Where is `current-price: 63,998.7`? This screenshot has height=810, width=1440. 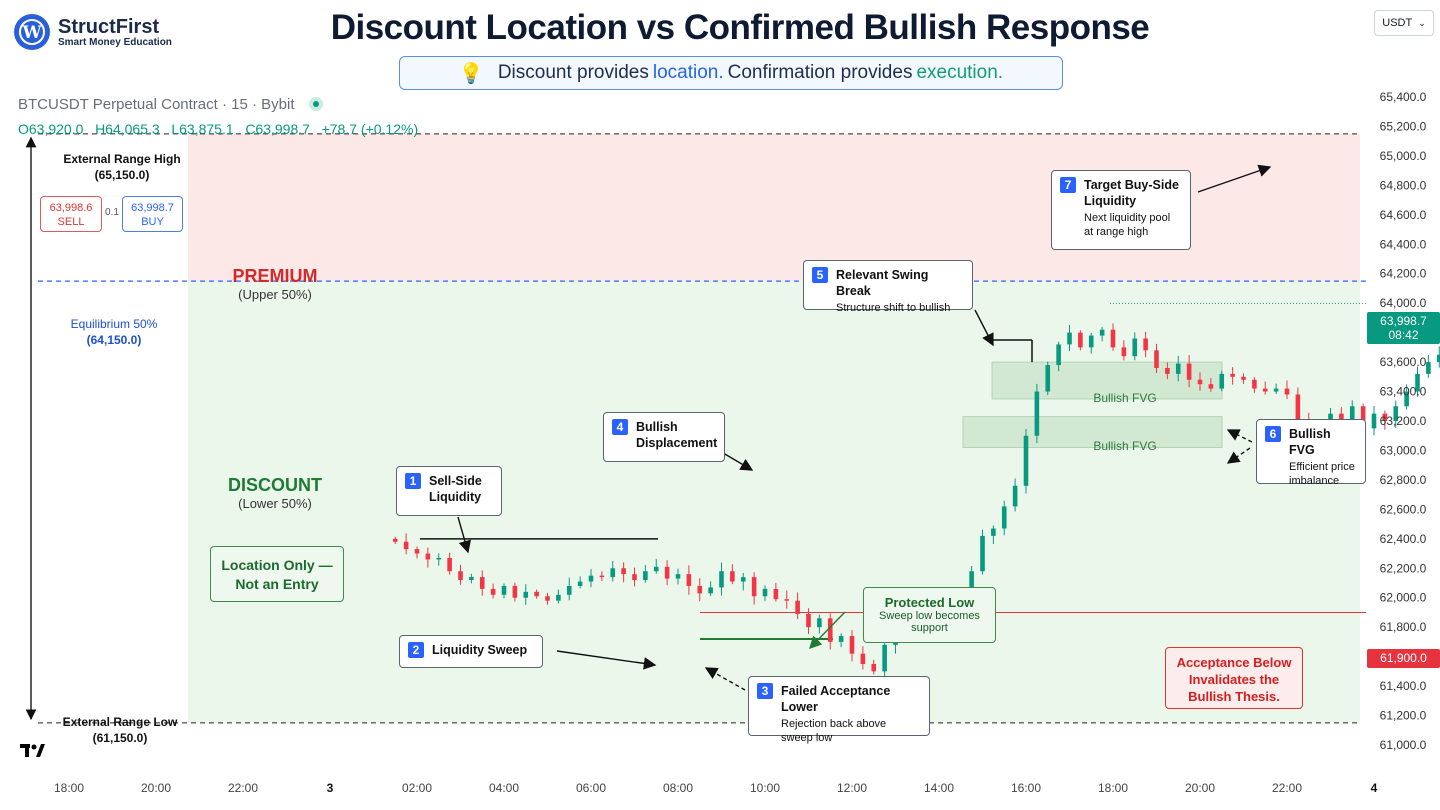 current-price: 63,998.7 is located at coordinates (1403, 321).